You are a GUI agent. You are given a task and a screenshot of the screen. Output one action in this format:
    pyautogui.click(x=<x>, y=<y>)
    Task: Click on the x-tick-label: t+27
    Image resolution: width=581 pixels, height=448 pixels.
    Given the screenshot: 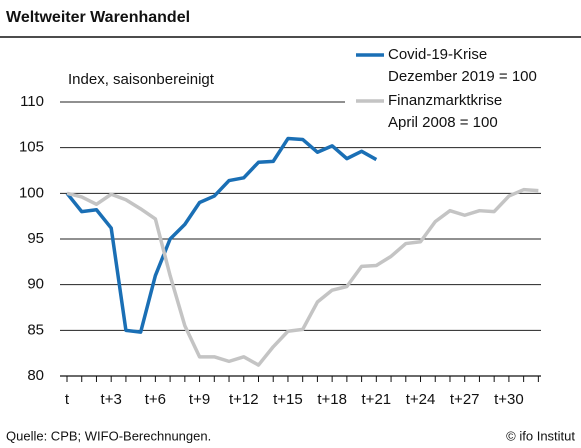 What is the action you would take?
    pyautogui.click(x=465, y=399)
    